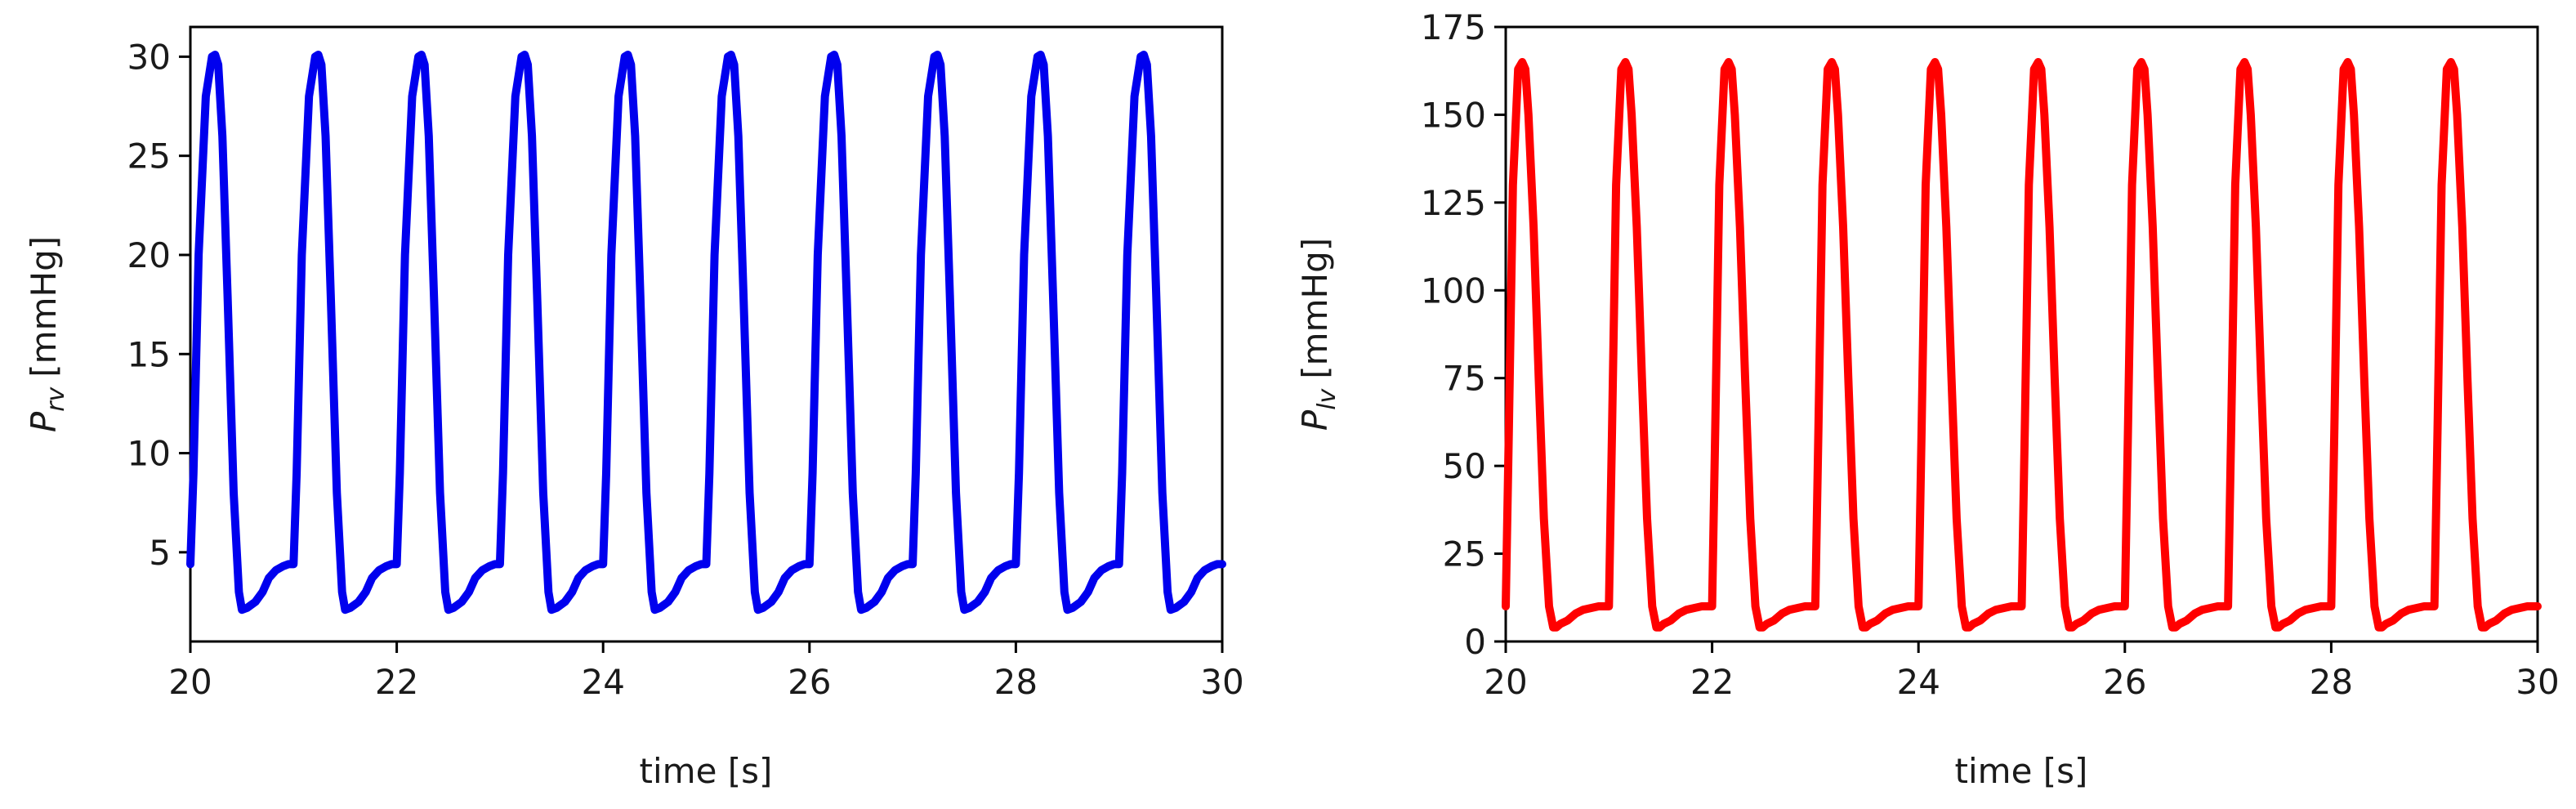 This screenshot has width=2576, height=809. Describe the element at coordinates (1465, 379) in the screenshot. I see `lv-y-tick-label: 75` at that location.